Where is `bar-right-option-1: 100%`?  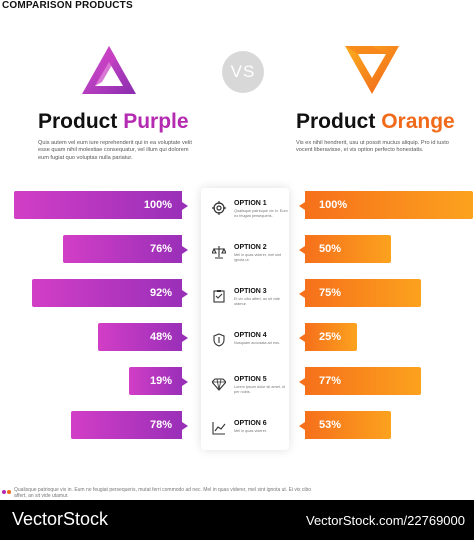
bar-right-option-1: 100% is located at coordinates (386, 205).